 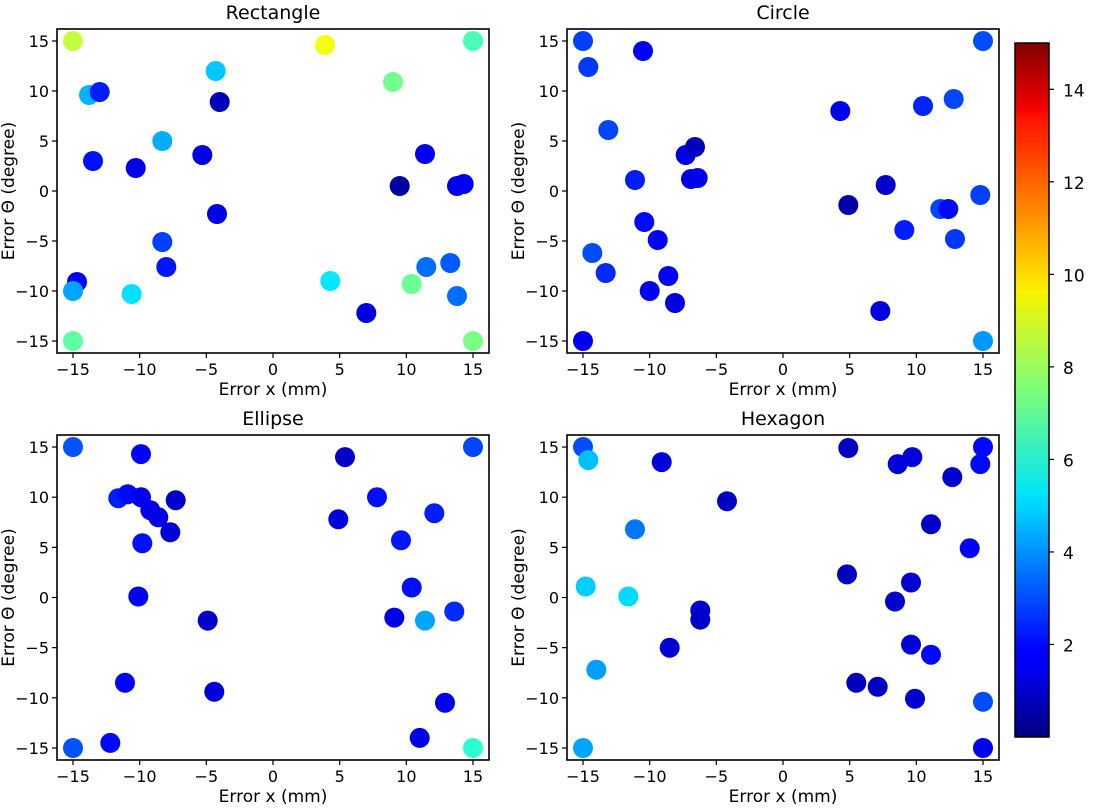 What do you see at coordinates (782, 13) in the screenshot?
I see `chart-title: Circle` at bounding box center [782, 13].